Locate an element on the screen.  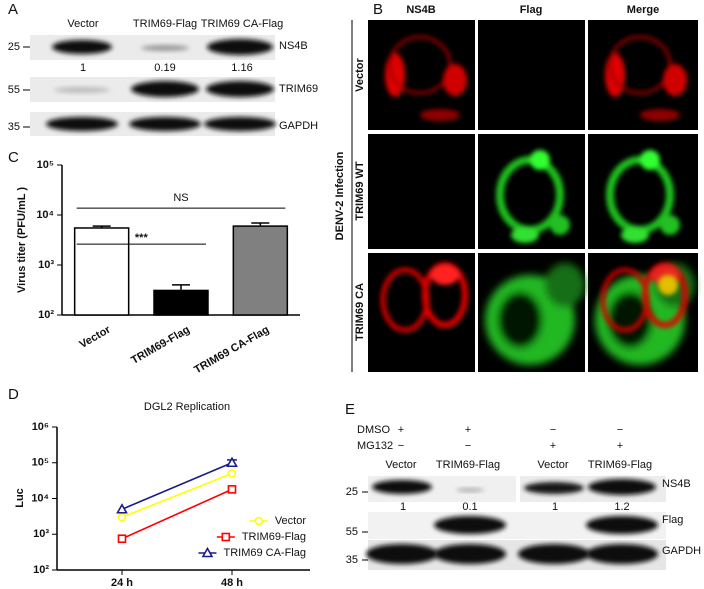
blot-e is located at coordinates (514, 523).